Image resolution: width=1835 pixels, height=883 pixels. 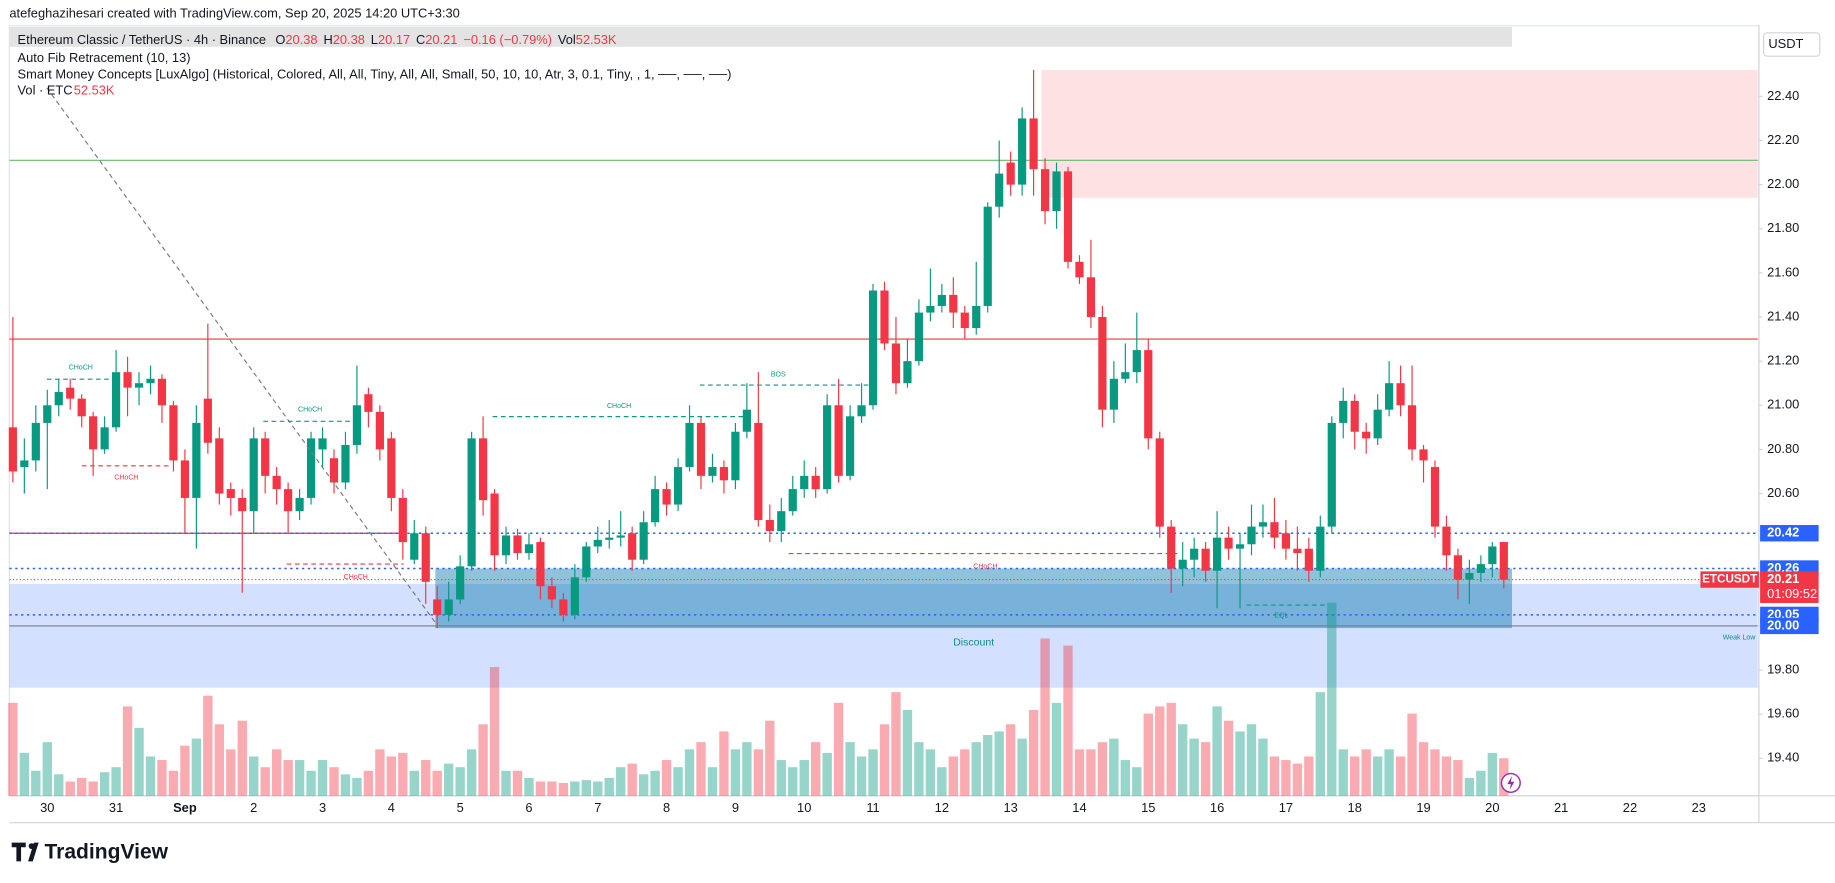 What do you see at coordinates (974, 598) in the screenshot?
I see `zone` at bounding box center [974, 598].